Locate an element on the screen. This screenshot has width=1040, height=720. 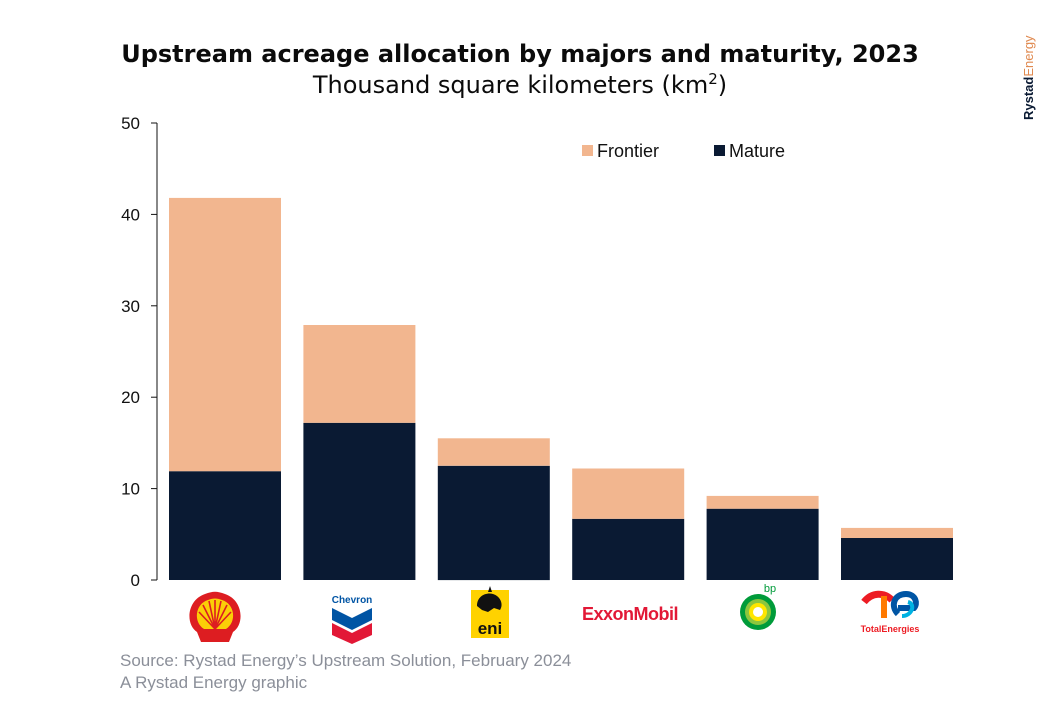
eni-logo: eni is located at coordinates (490, 612).